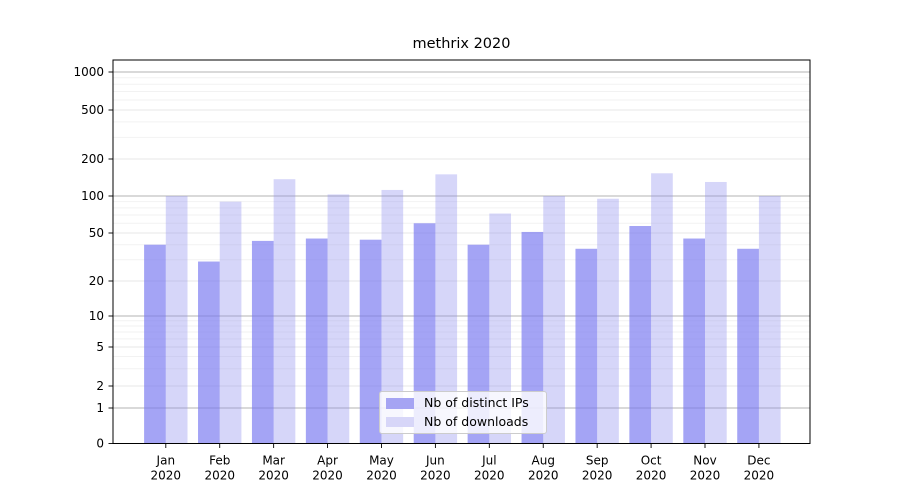  I want to click on y-tick-label: 0, so click(100, 444).